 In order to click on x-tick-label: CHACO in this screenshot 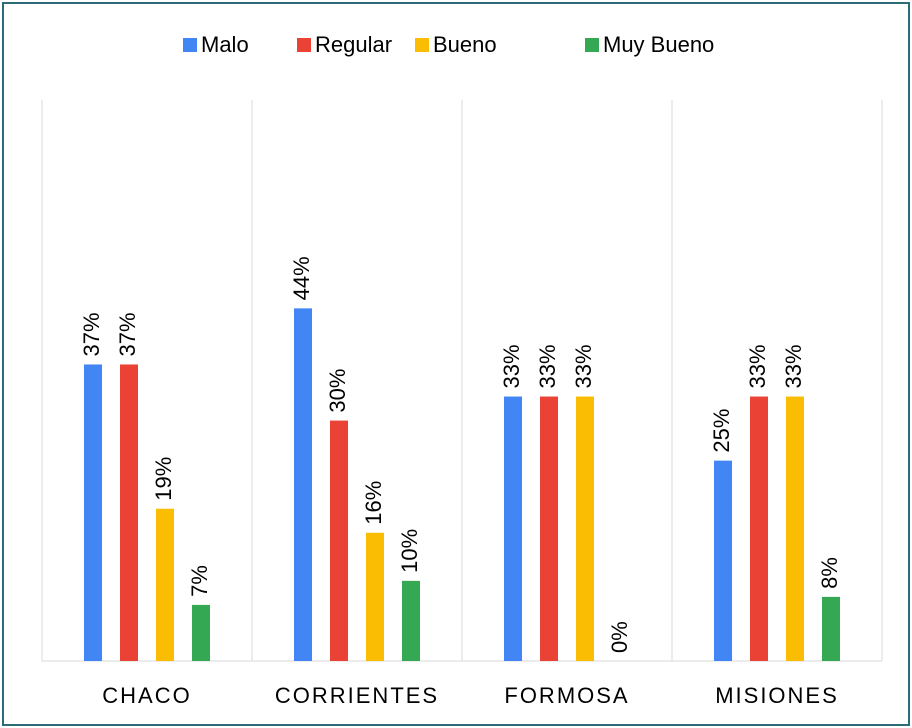, I will do `click(146, 695)`.